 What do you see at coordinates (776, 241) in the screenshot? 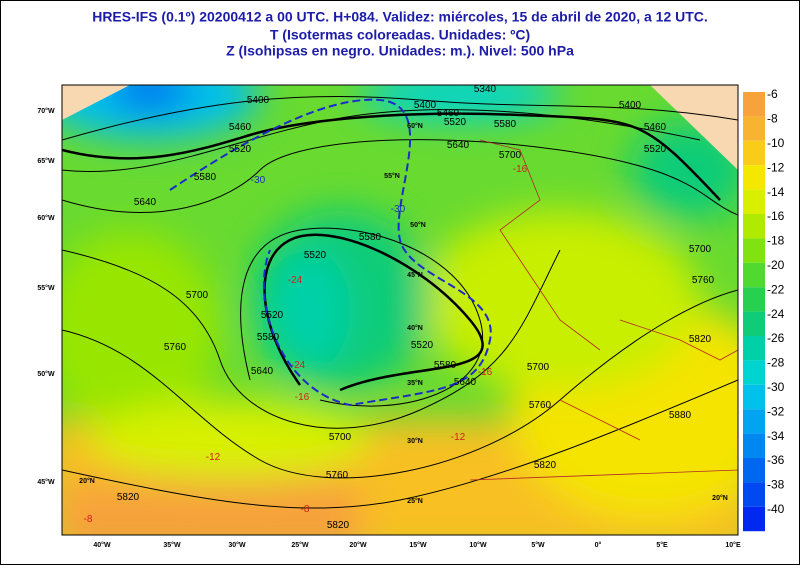
I see `colorbar-label: -18` at bounding box center [776, 241].